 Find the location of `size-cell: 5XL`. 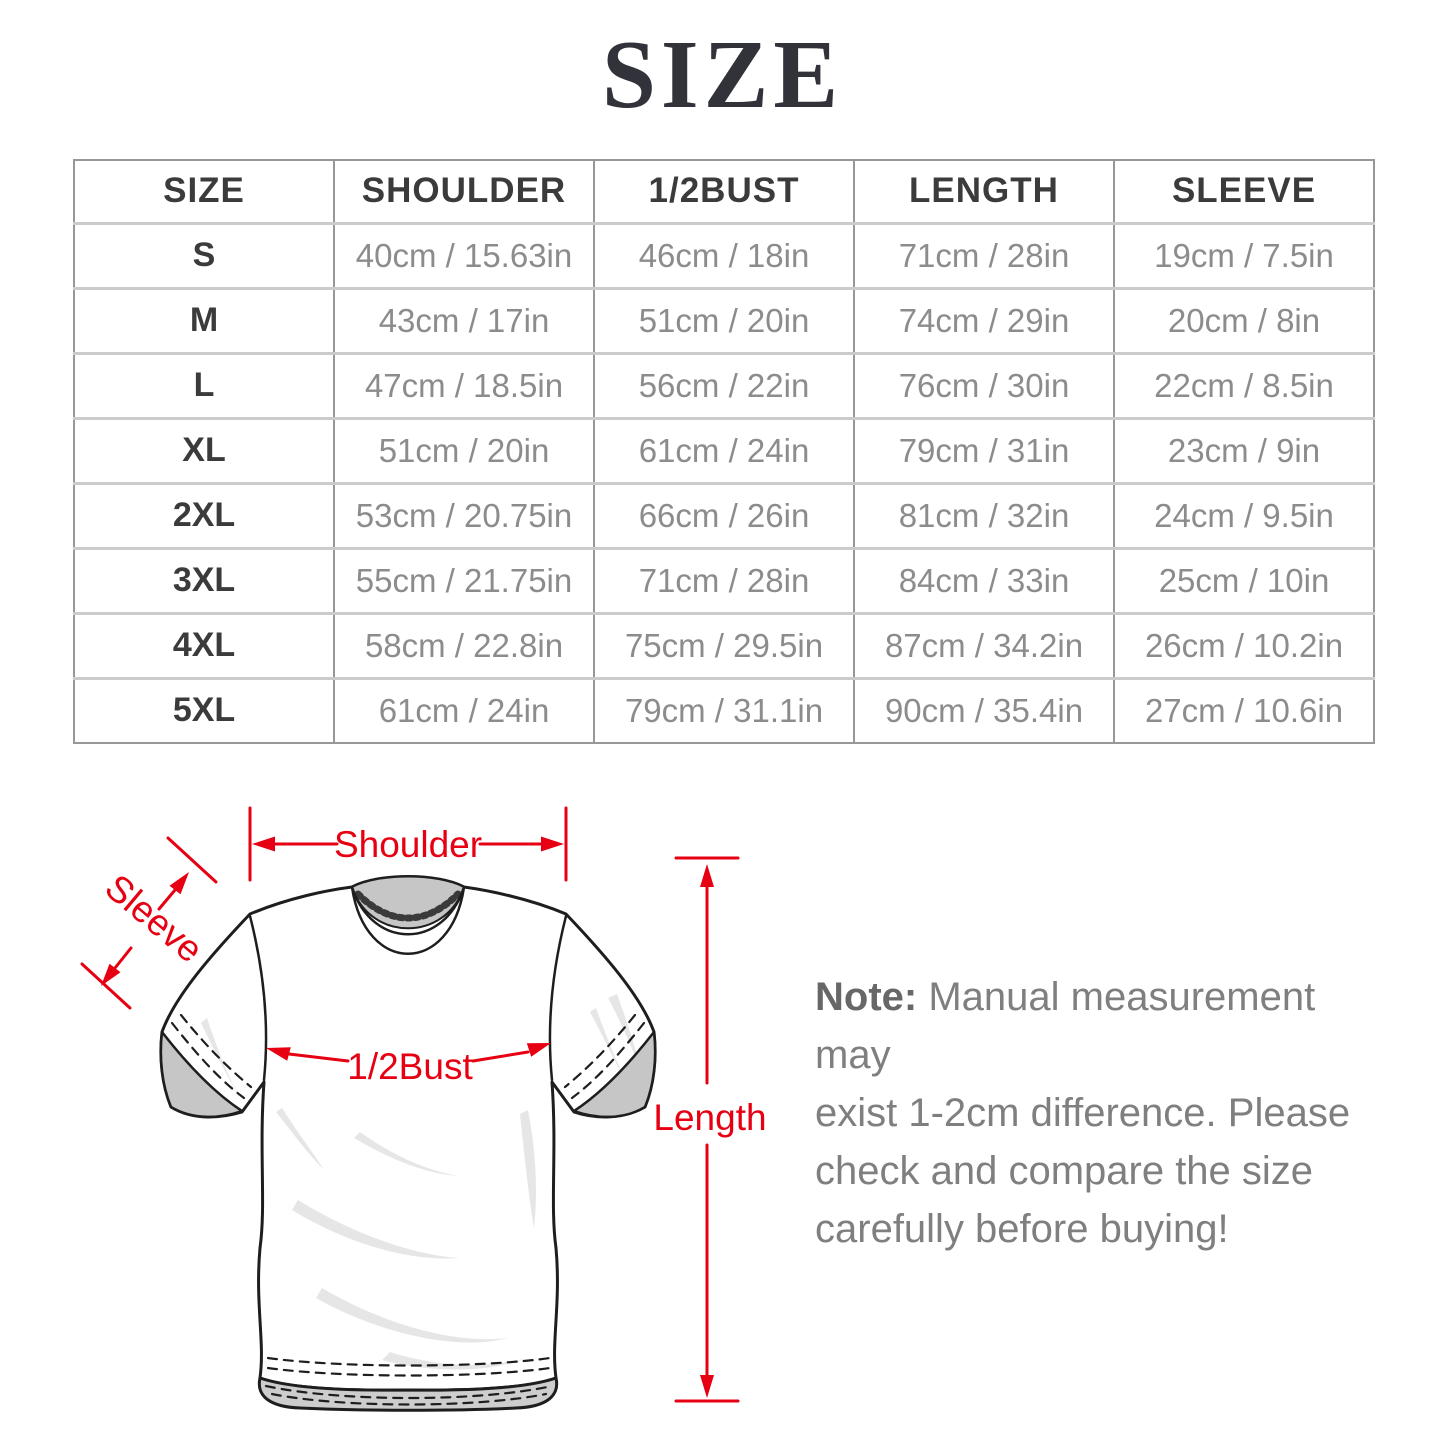

size-cell: 5XL is located at coordinates (203, 709).